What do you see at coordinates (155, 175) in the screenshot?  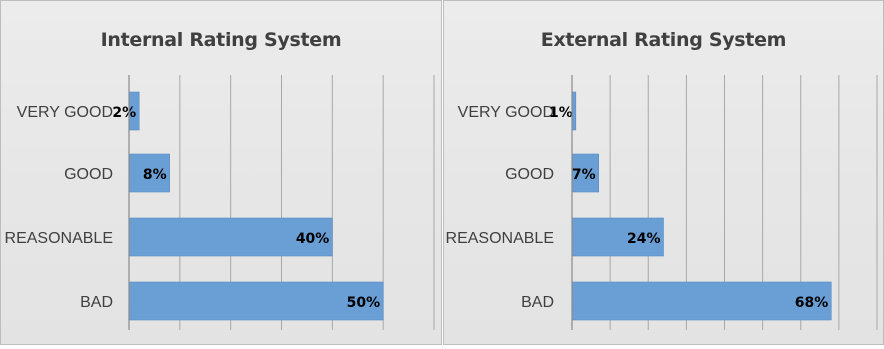 I see `data-label: 8%` at bounding box center [155, 175].